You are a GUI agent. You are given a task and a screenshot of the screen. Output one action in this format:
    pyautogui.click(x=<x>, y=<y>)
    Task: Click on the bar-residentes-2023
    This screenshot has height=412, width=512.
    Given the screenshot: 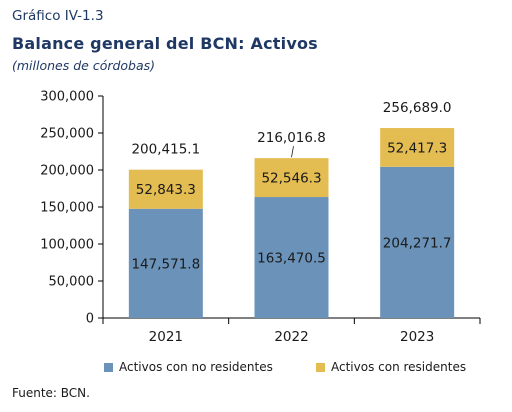 What is the action you would take?
    pyautogui.click(x=417, y=147)
    